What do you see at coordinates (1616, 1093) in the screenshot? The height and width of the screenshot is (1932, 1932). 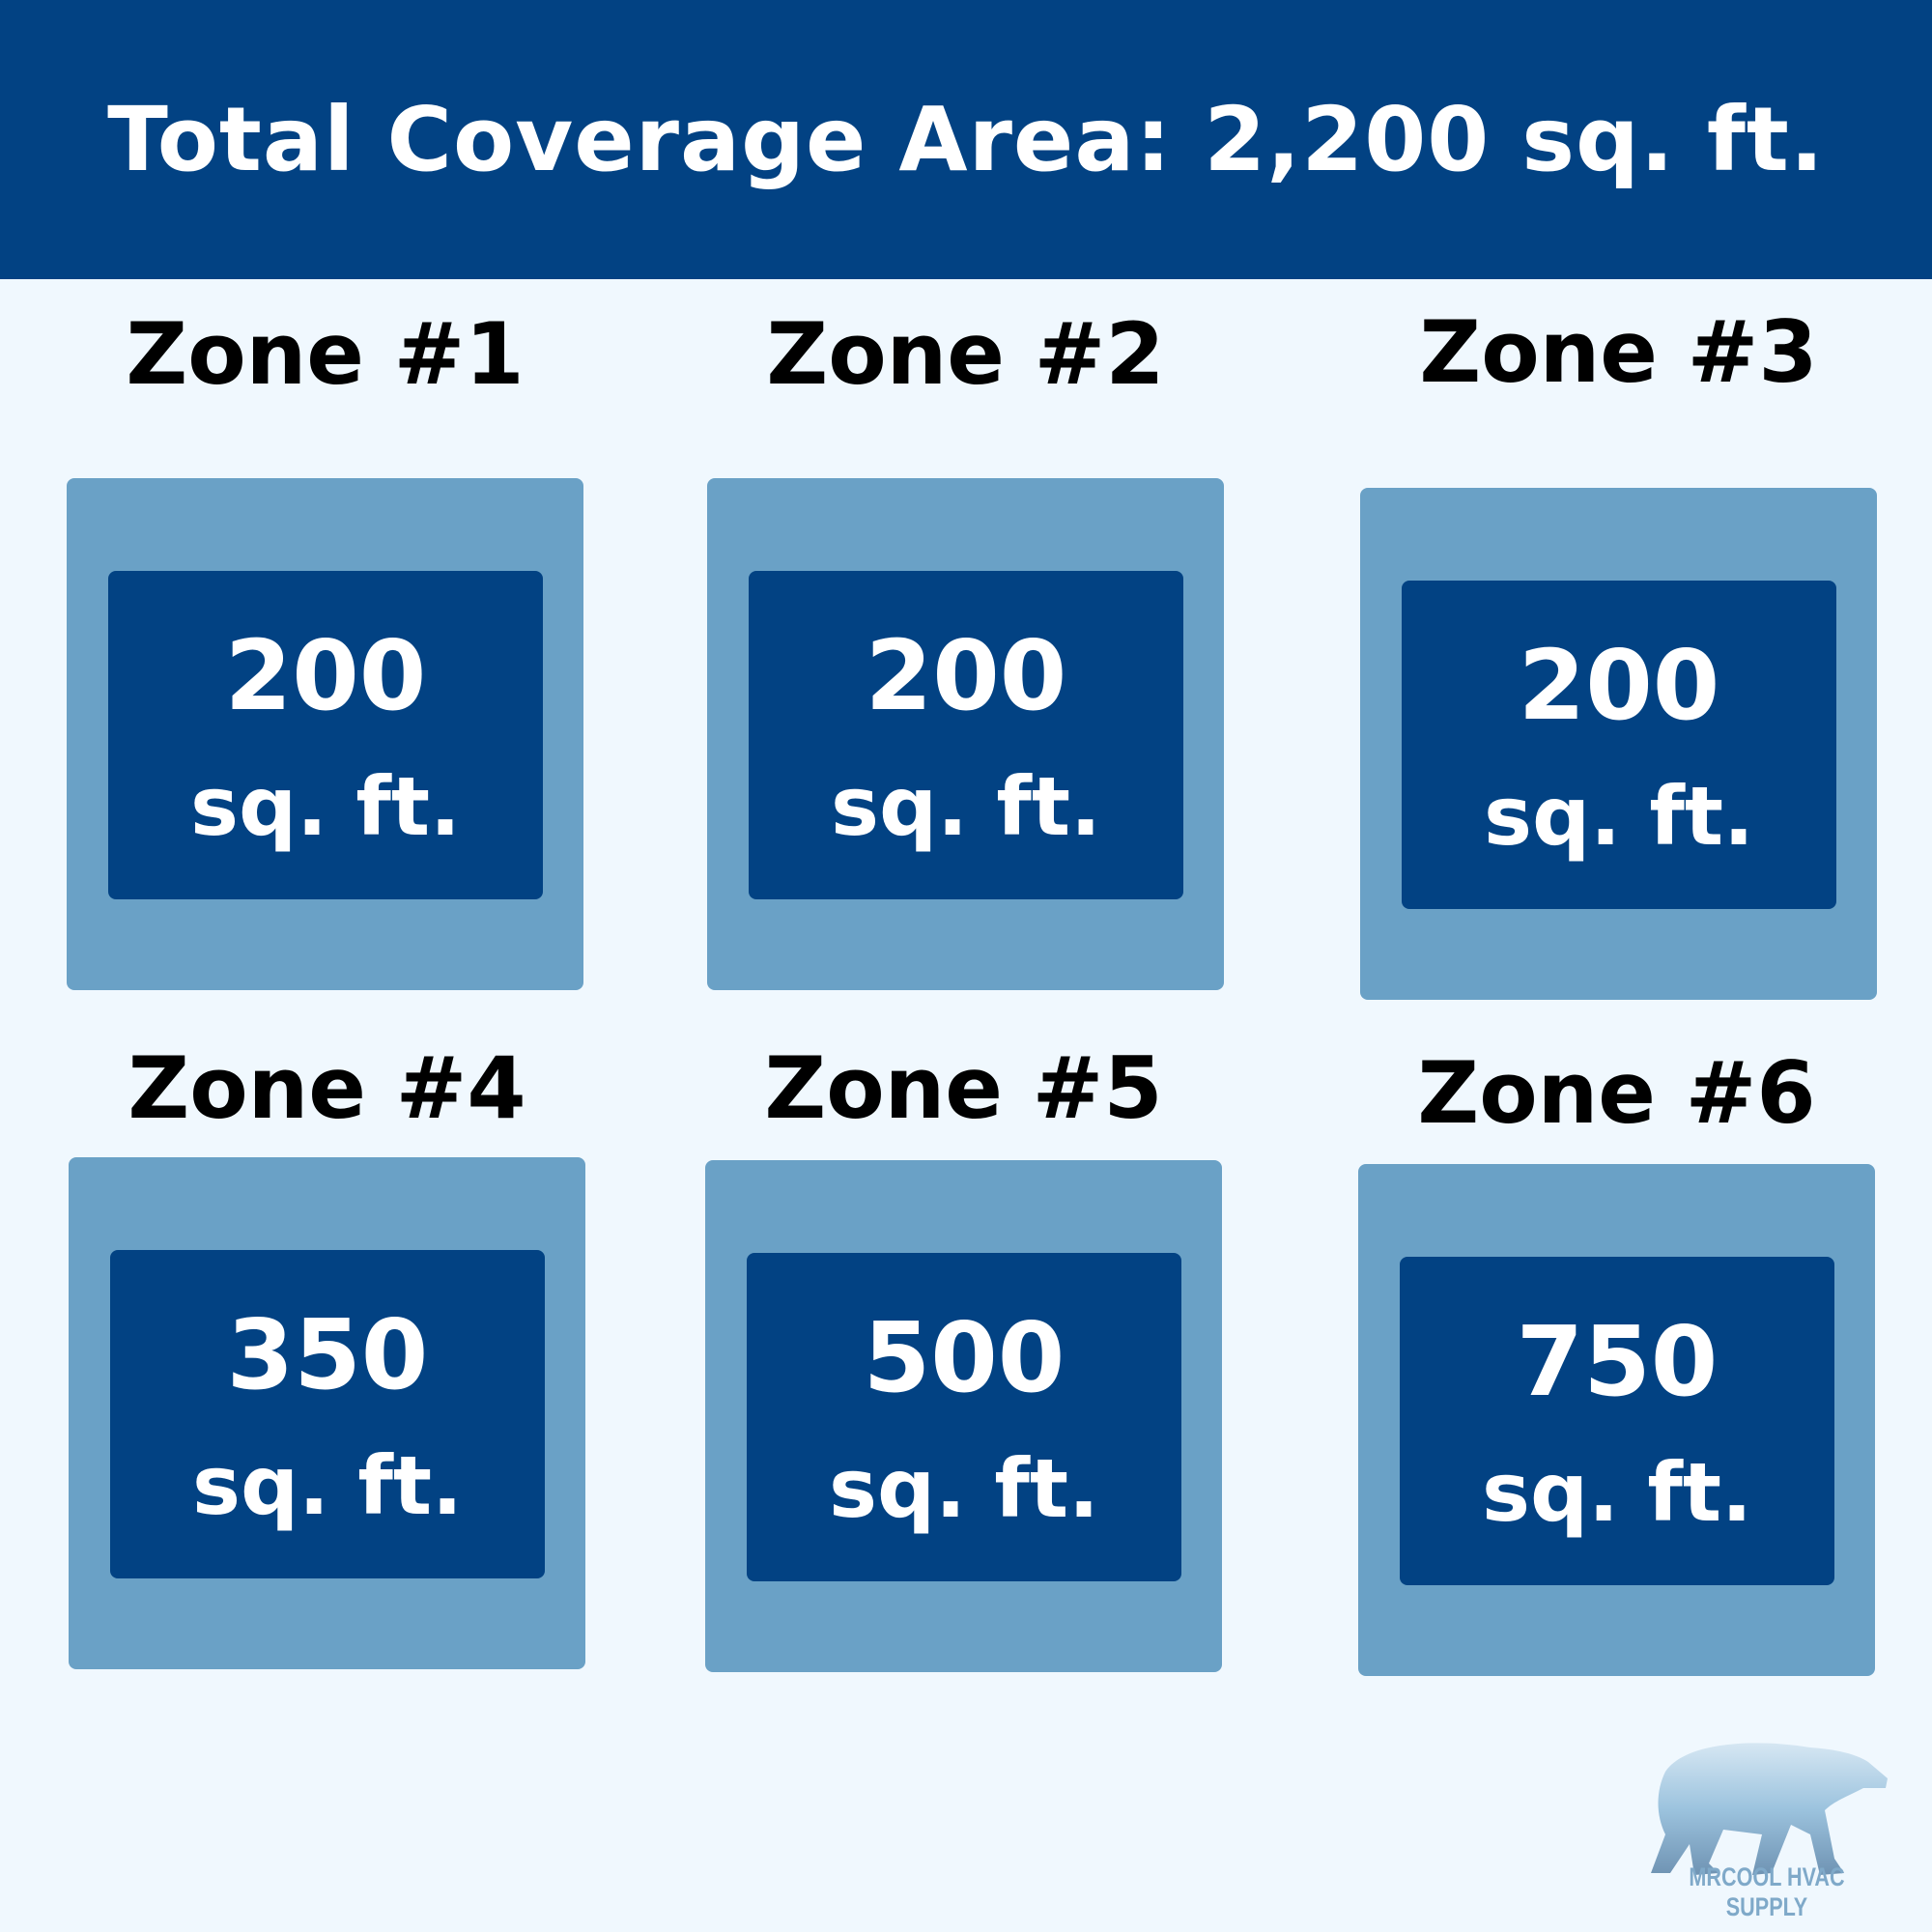 I see `zone-label: Zone #6` at bounding box center [1616, 1093].